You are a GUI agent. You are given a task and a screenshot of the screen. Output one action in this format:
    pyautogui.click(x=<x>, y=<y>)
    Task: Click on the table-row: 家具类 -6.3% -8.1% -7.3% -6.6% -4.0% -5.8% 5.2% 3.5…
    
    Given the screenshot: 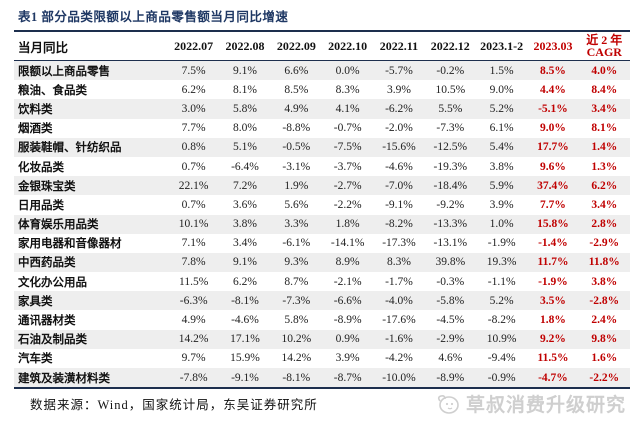 What is the action you would take?
    pyautogui.click(x=322, y=301)
    